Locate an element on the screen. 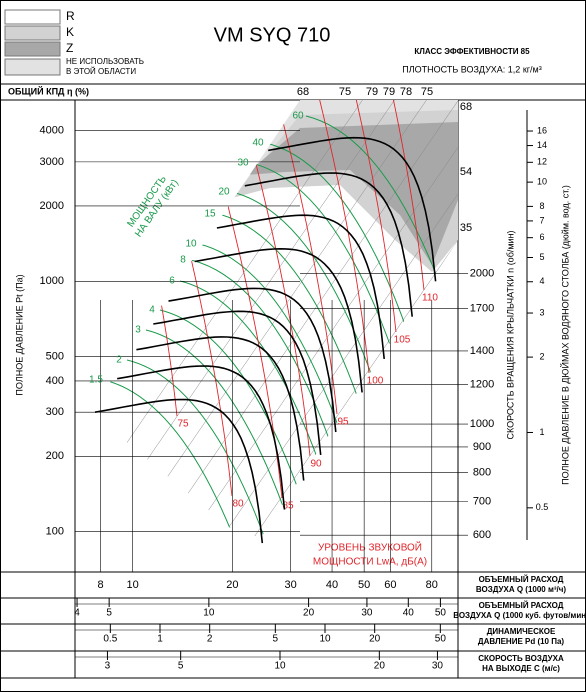 The height and width of the screenshot is (692, 586). scale-title: СКОРОСТЬ ВОЗДУХА is located at coordinates (521, 658).